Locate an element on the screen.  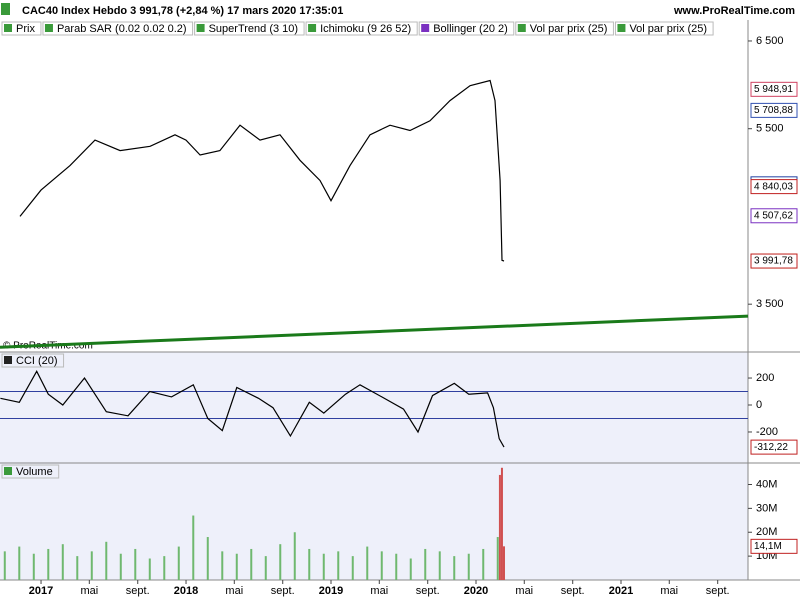
y-tick-label: -200 is located at coordinates (767, 432).